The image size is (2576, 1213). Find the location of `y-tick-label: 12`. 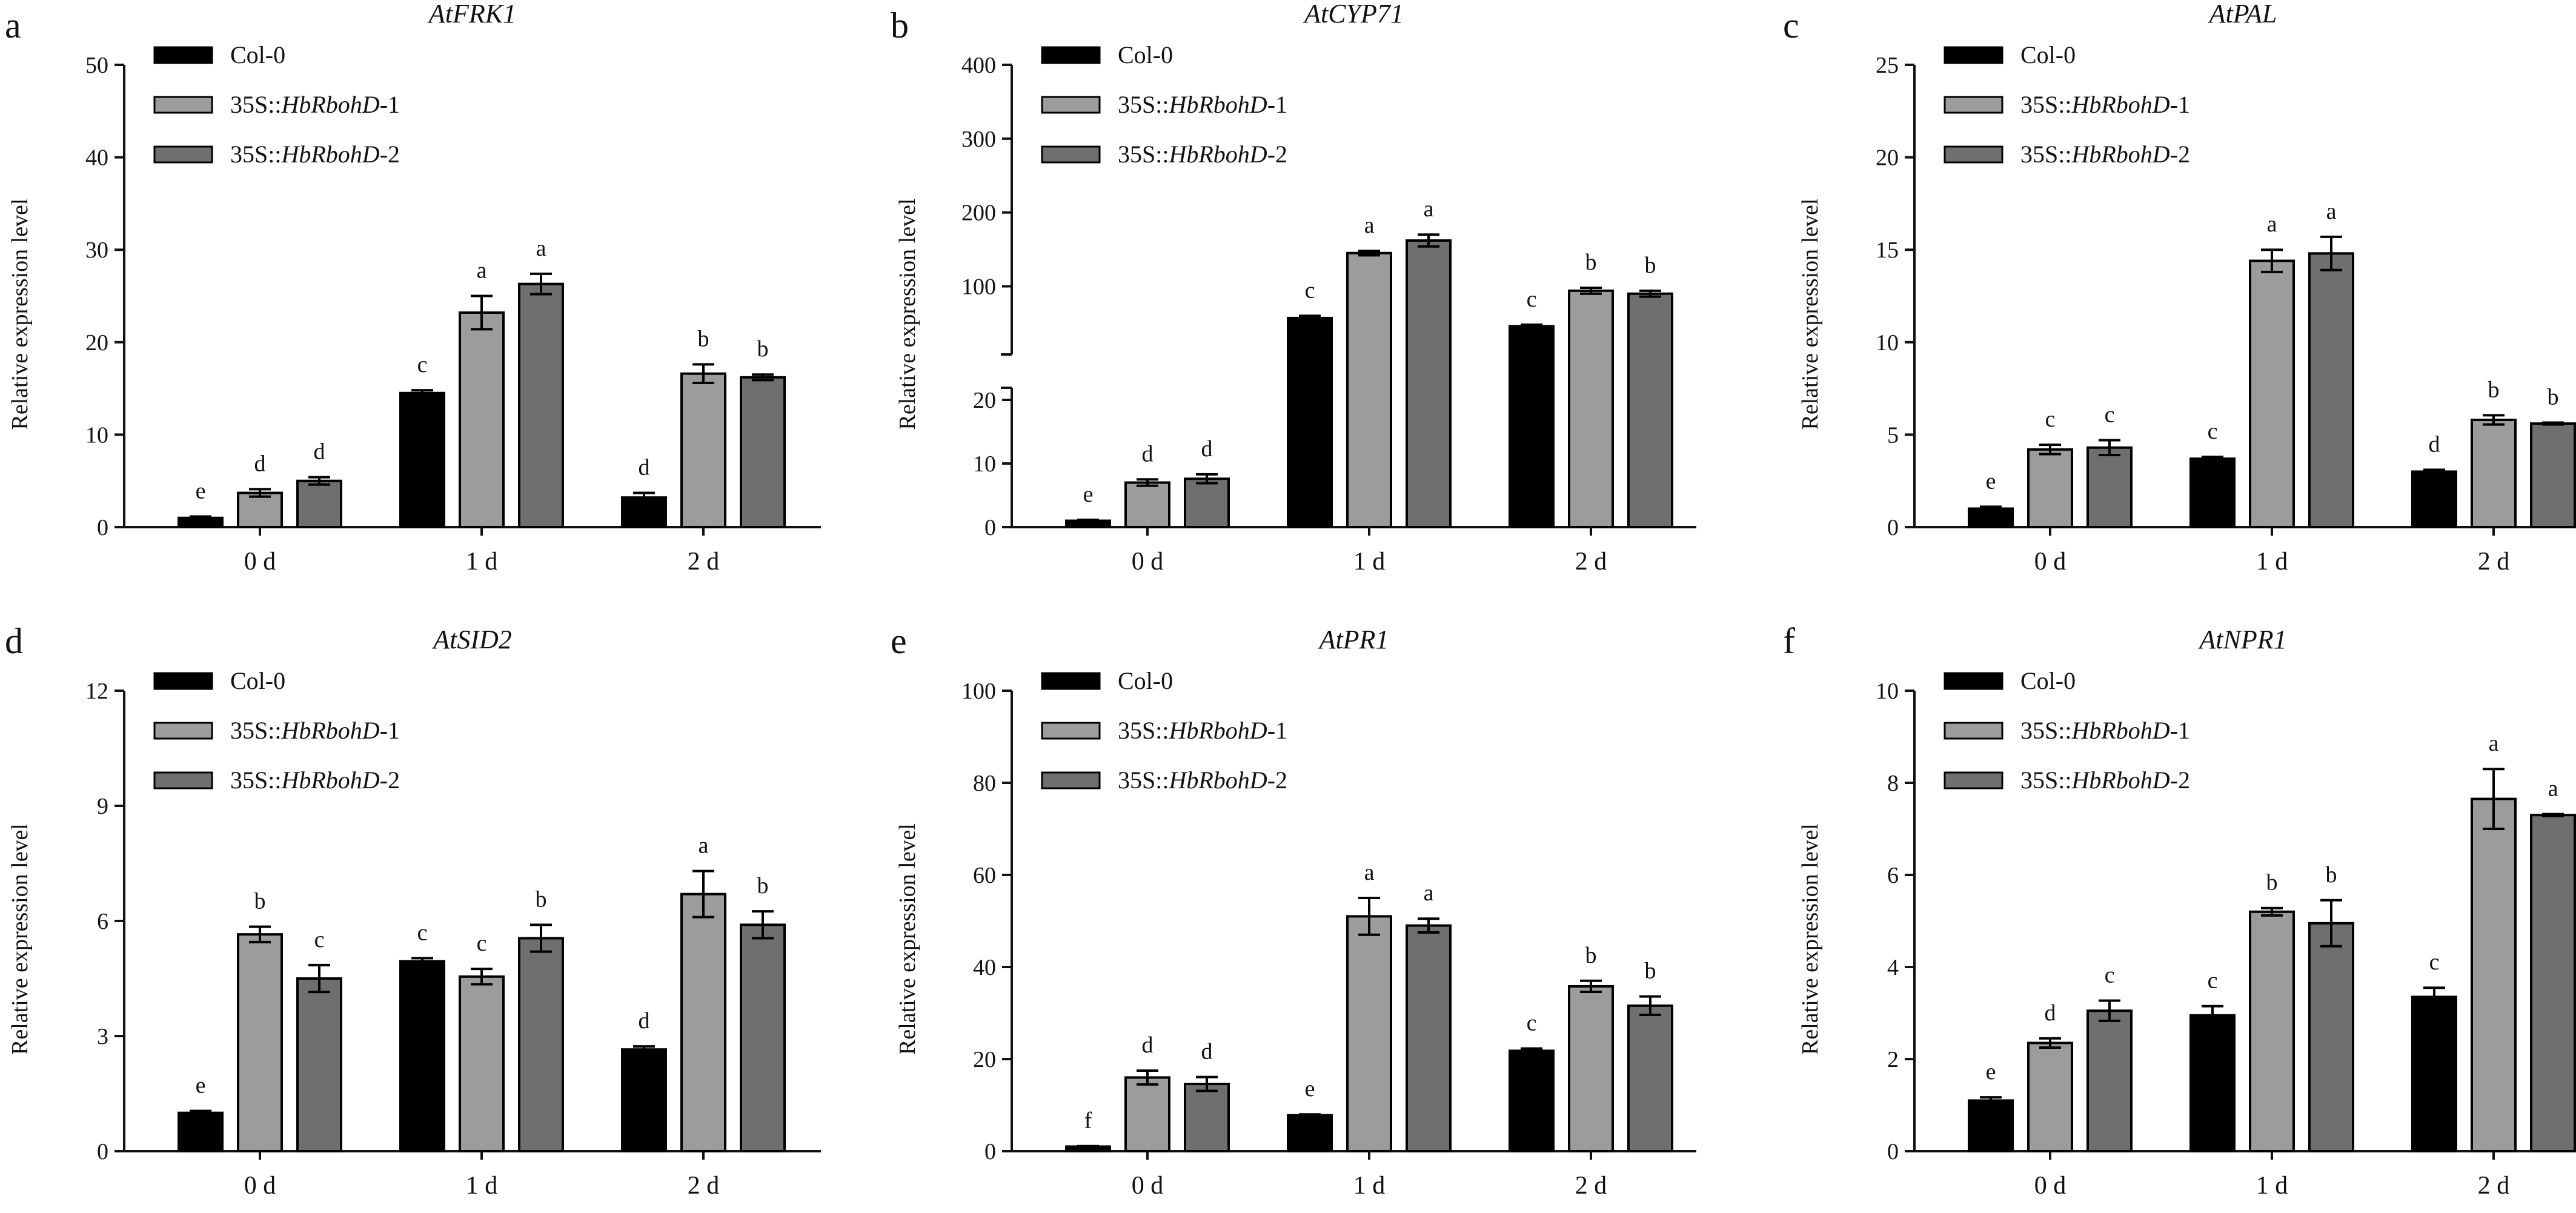

y-tick-label: 12 is located at coordinates (96, 691).